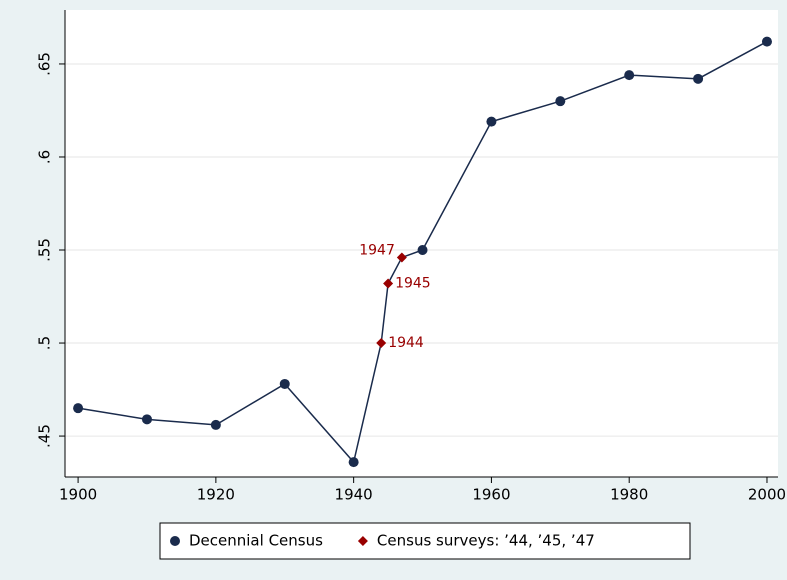 This screenshot has width=787, height=580. What do you see at coordinates (45, 157) in the screenshot?
I see `y-tick-label: .6` at bounding box center [45, 157].